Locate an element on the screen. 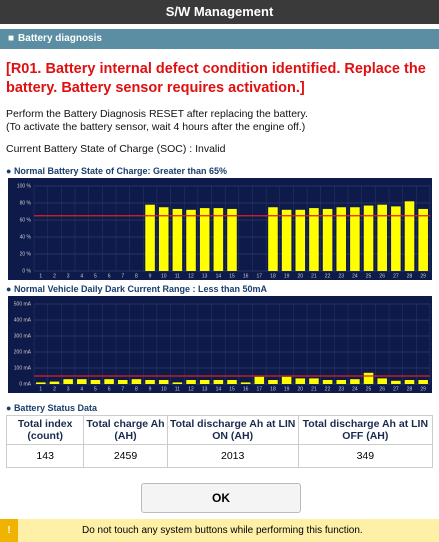 Image resolution: width=439 pixels, height=542 pixels. warning-icon: ! is located at coordinates (9, 530).